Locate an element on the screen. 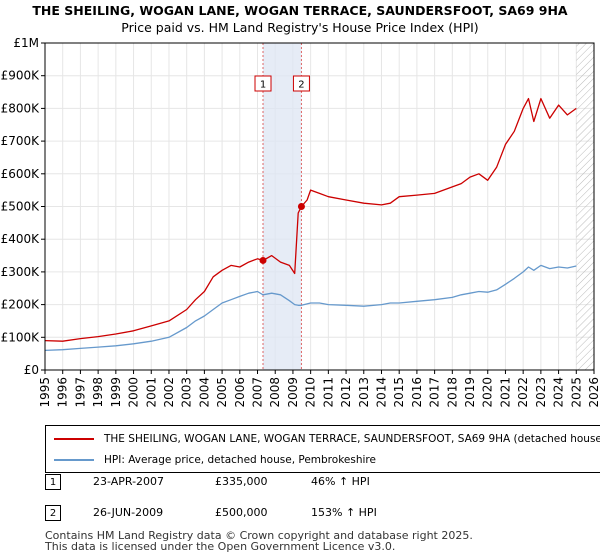 The height and width of the screenshot is (560, 600). x-tick-label: 2001 is located at coordinates (151, 392).